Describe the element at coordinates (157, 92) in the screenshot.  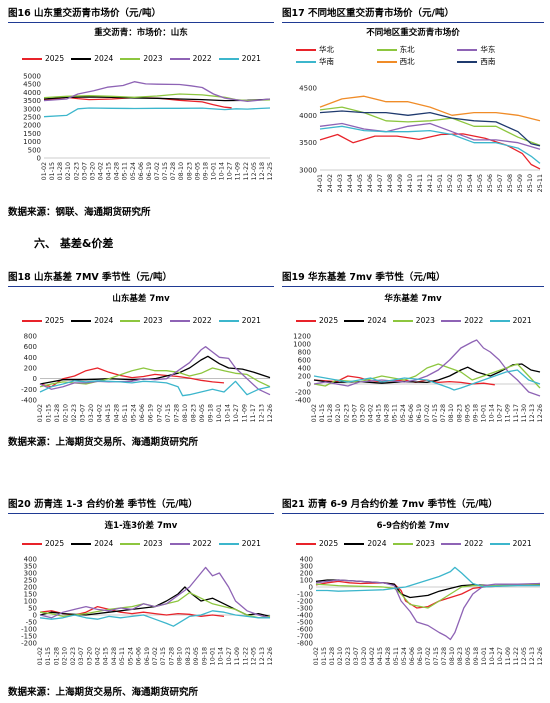
I see `series-line-2022` at that location.